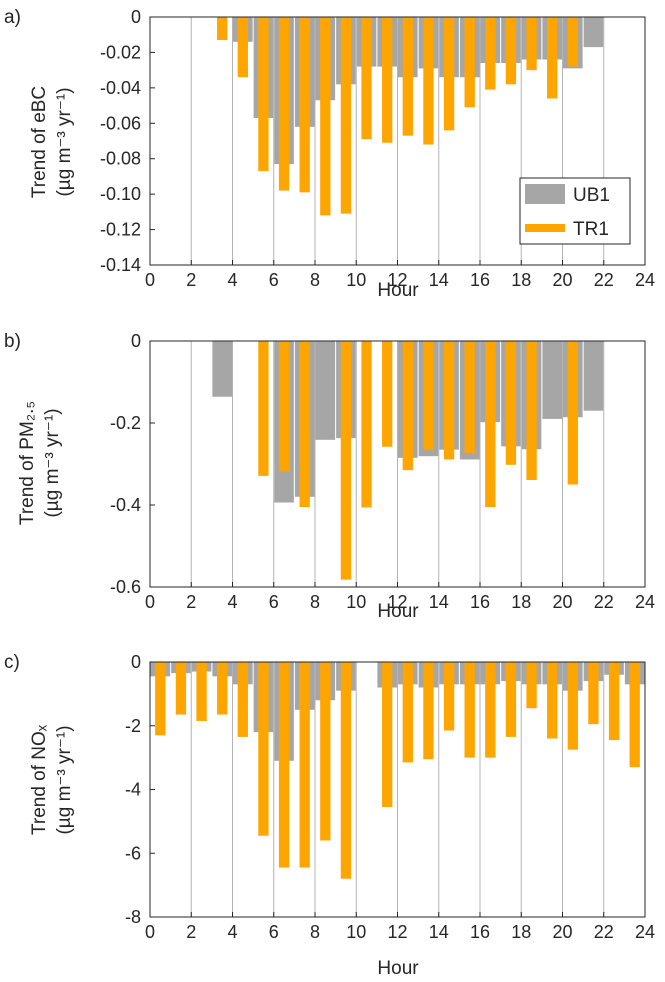 Image resolution: width=665 pixels, height=982 pixels. Describe the element at coordinates (604, 602) in the screenshot. I see `x-tick-label: 22` at that location.